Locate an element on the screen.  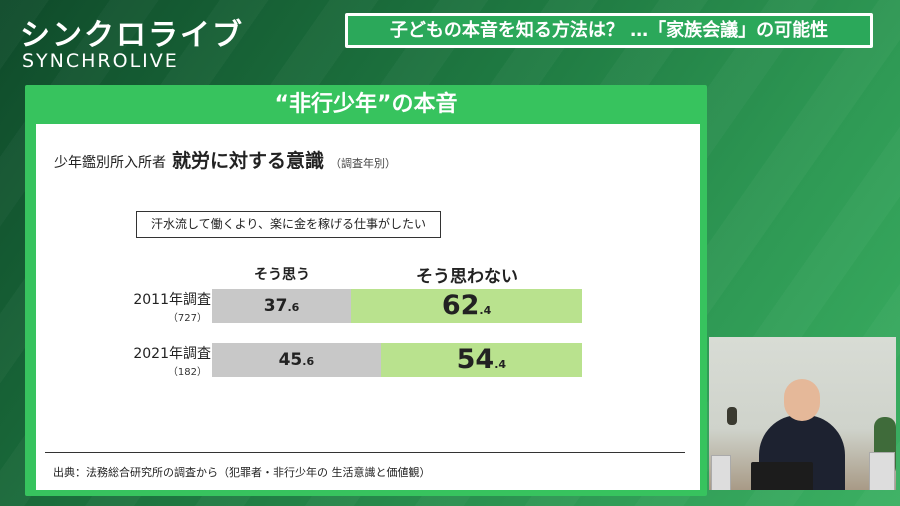
value-label-agree-0: 37.6 is located at coordinates (281, 306).